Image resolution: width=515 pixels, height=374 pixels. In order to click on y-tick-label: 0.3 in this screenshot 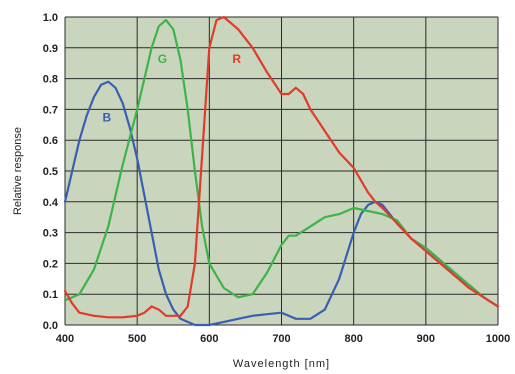, I will do `click(50, 234)`.